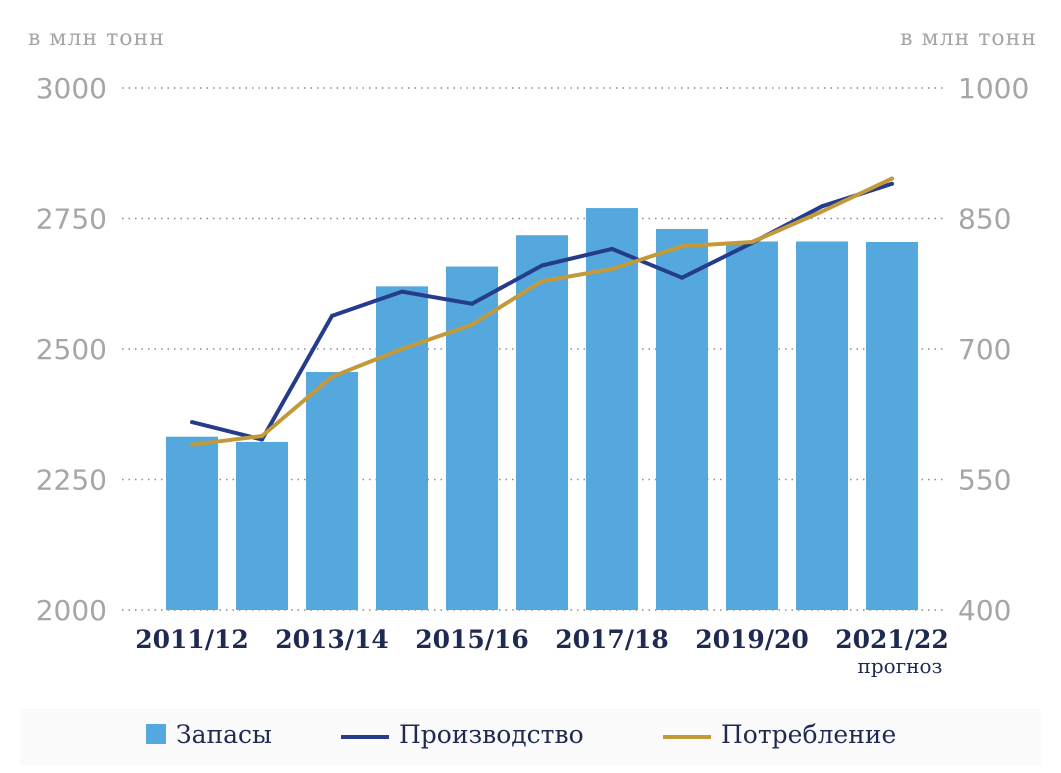  Describe the element at coordinates (71, 88) in the screenshot. I see `left-tick-label: 3000` at that location.